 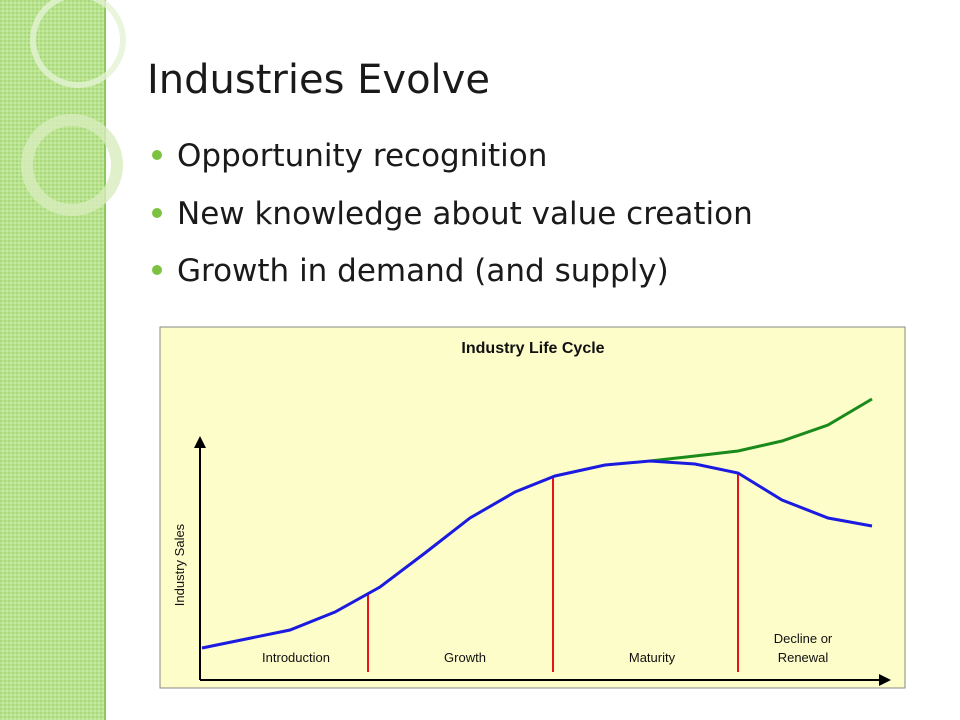 What do you see at coordinates (423, 271) in the screenshot?
I see `bullet: Growth in demand (and supply)` at bounding box center [423, 271].